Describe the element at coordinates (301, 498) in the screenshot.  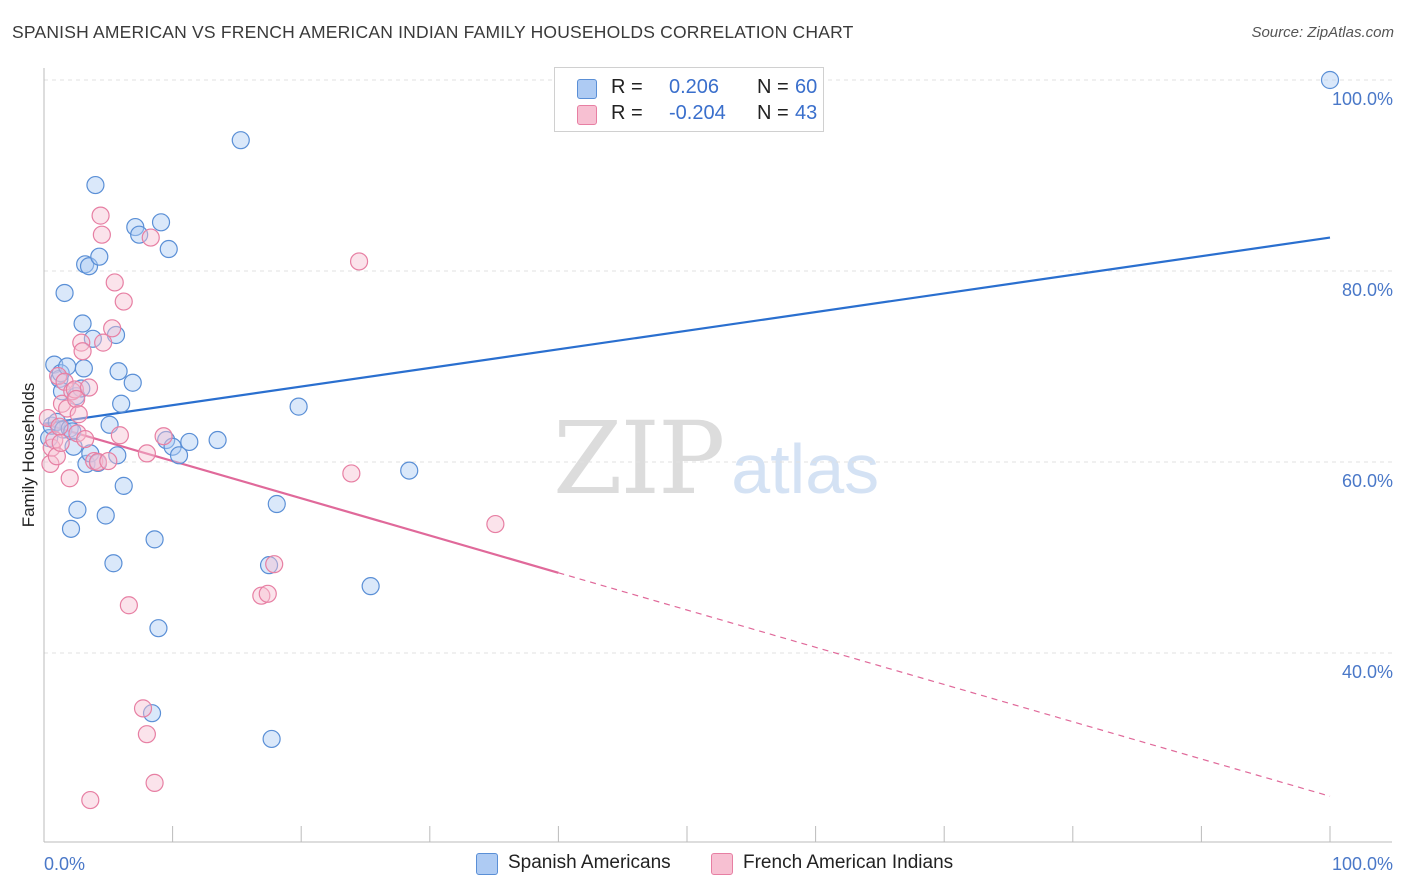
I see `french-american-indian-trendline` at that location.